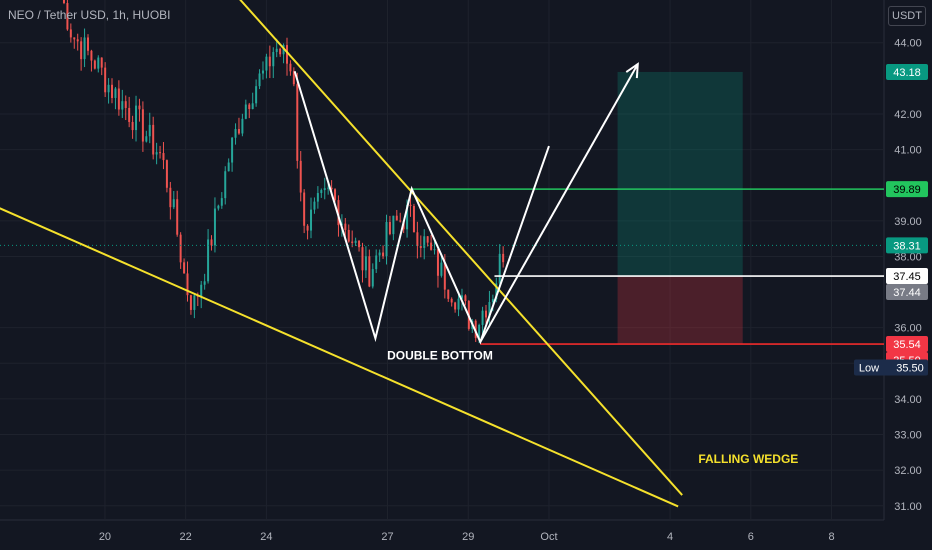  What do you see at coordinates (440, 356) in the screenshot?
I see `double-bottom-label: DOUBLE BOTTOM` at bounding box center [440, 356].